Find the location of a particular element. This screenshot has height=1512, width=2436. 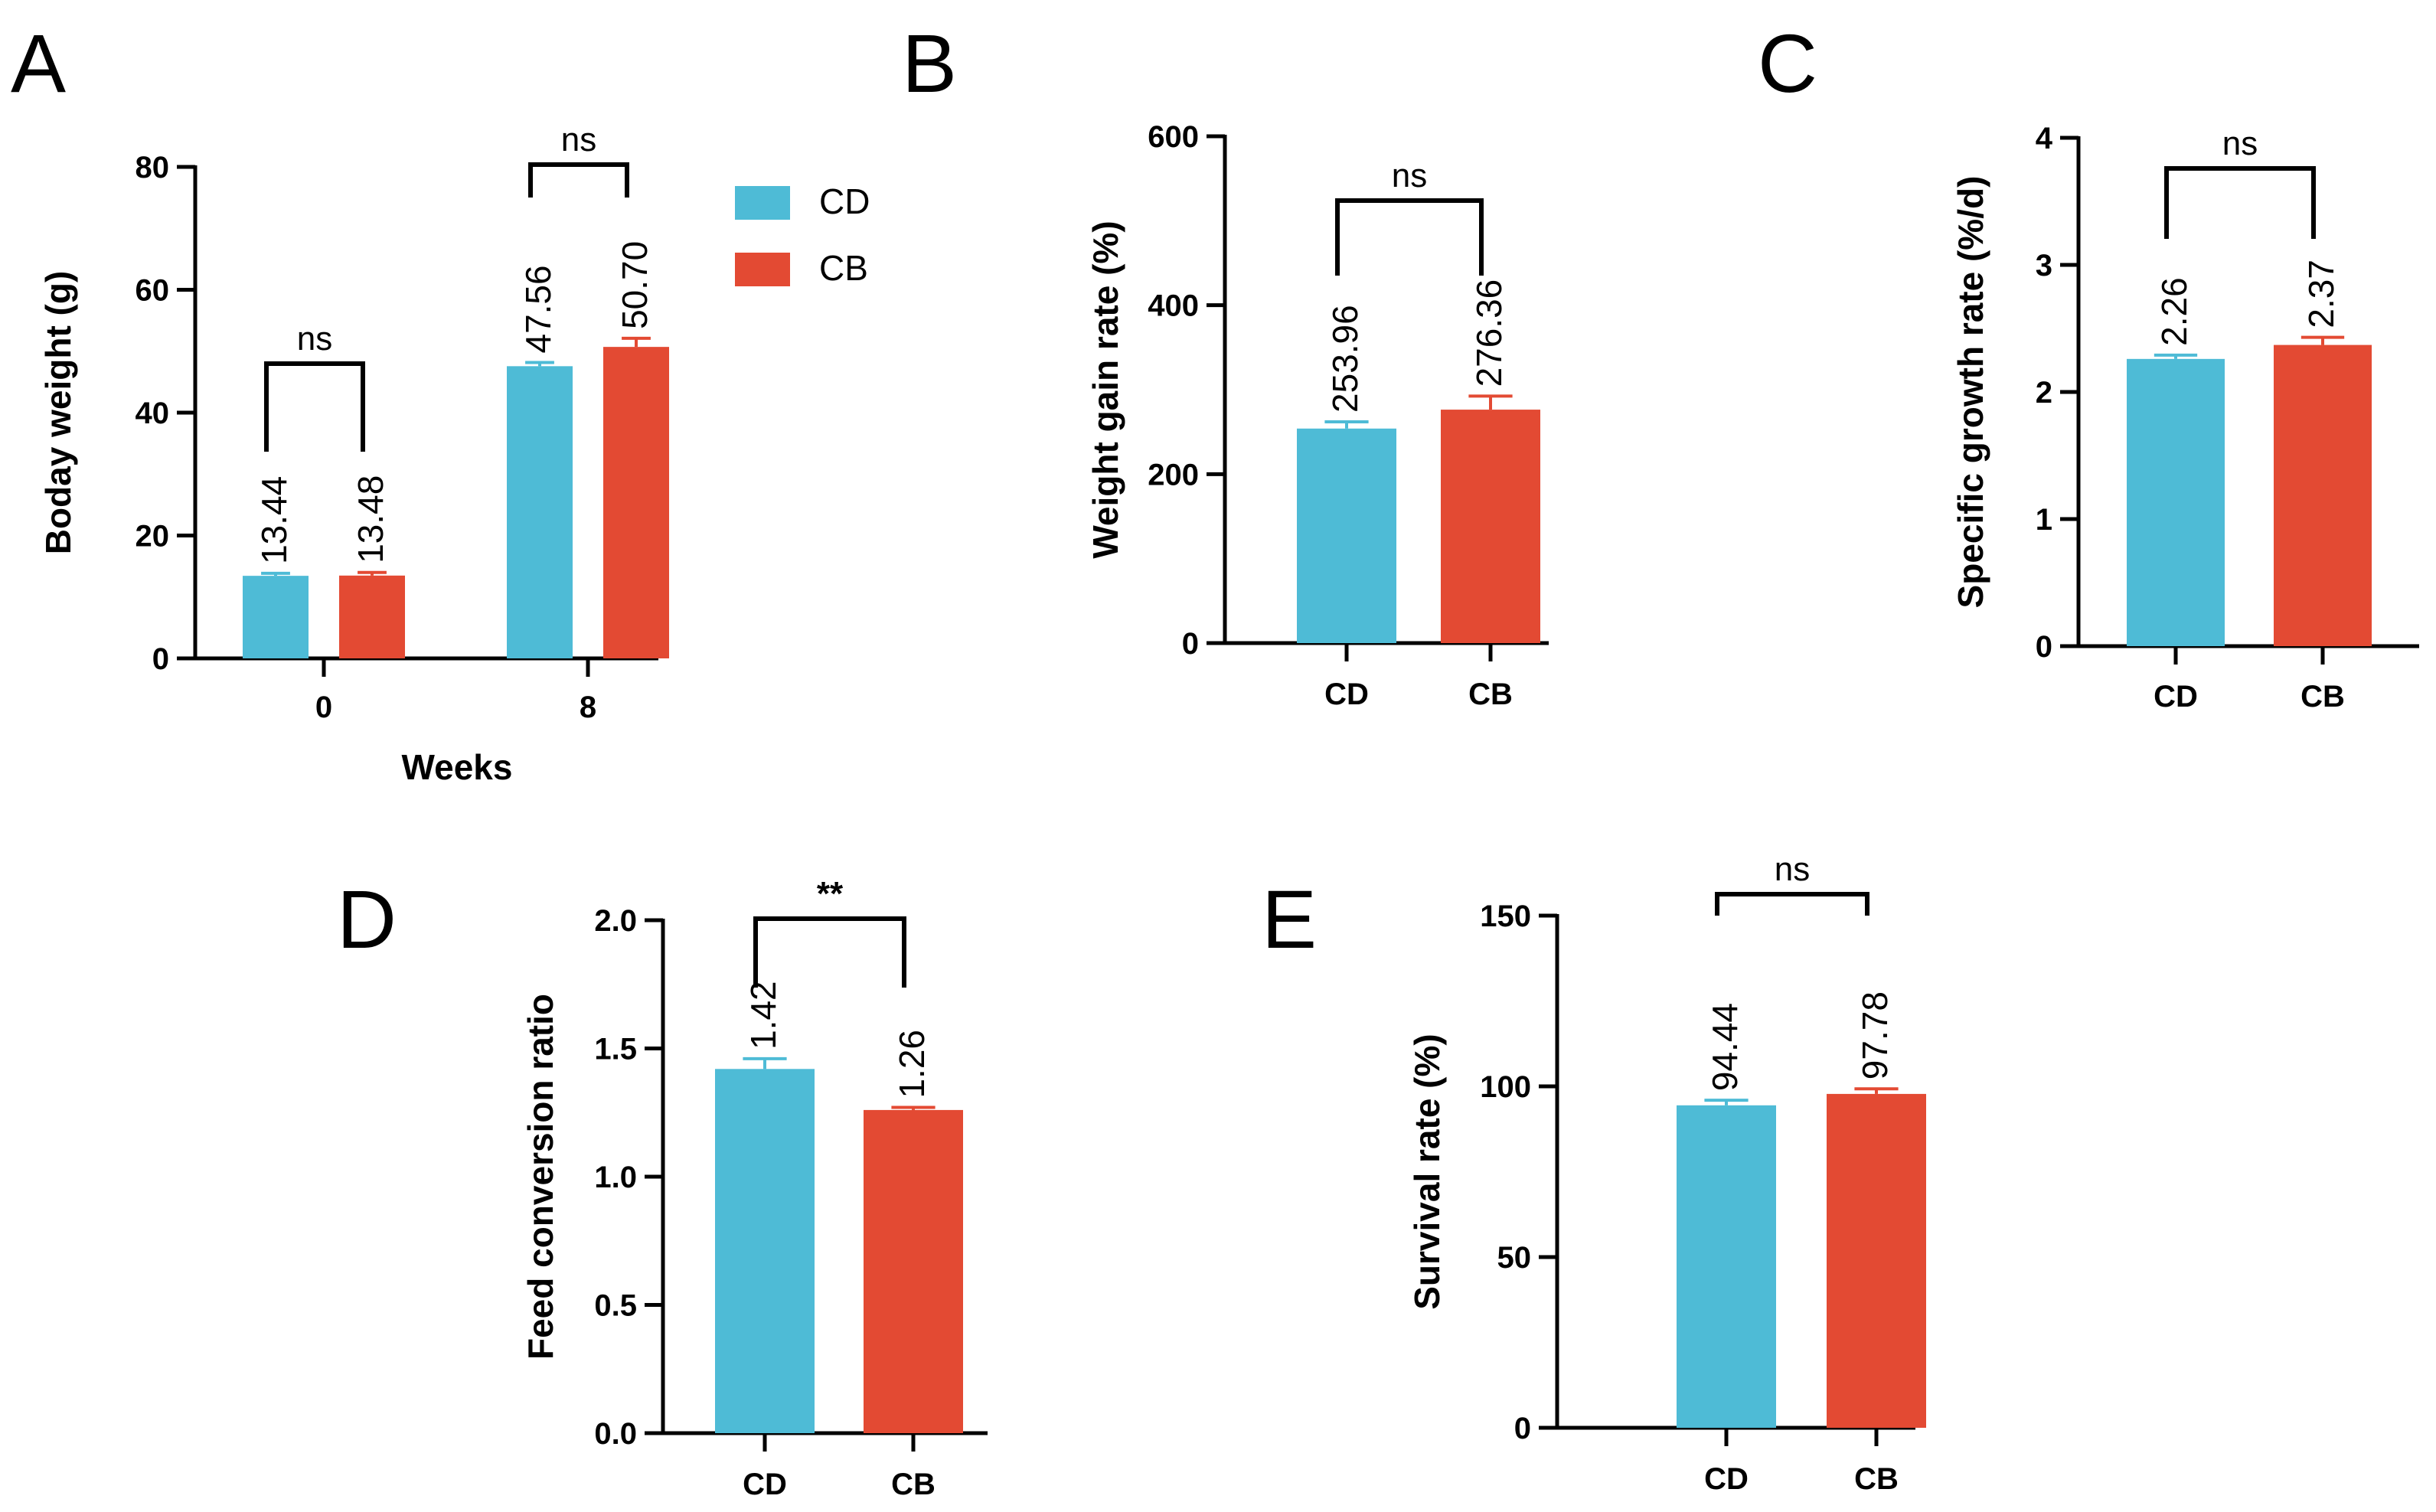

data-label: 97.78 is located at coordinates (1875, 1035).